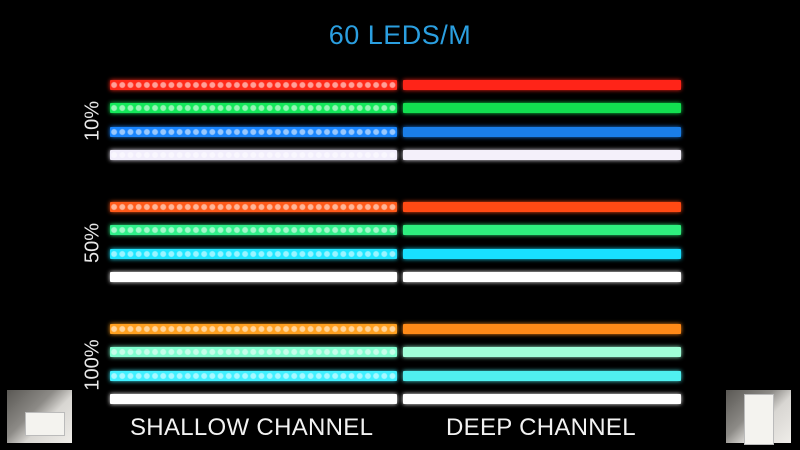 The image size is (800, 450). What do you see at coordinates (45, 424) in the screenshot?
I see `shallow-profile-shape` at bounding box center [45, 424].